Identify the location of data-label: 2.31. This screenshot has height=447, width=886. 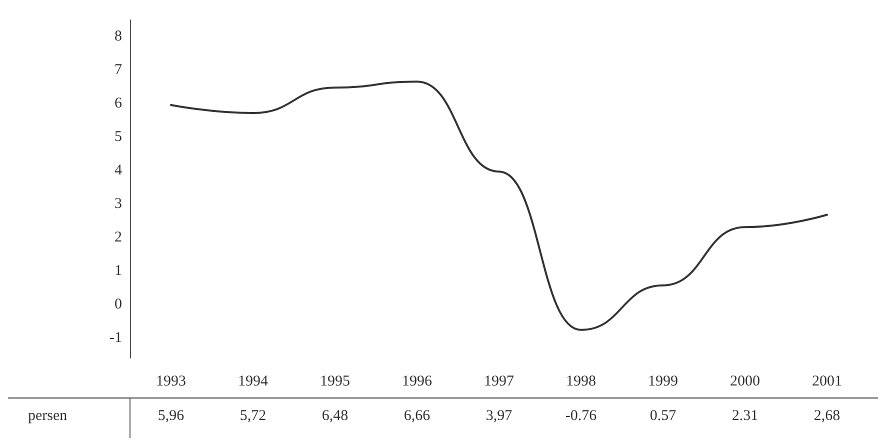
(745, 416).